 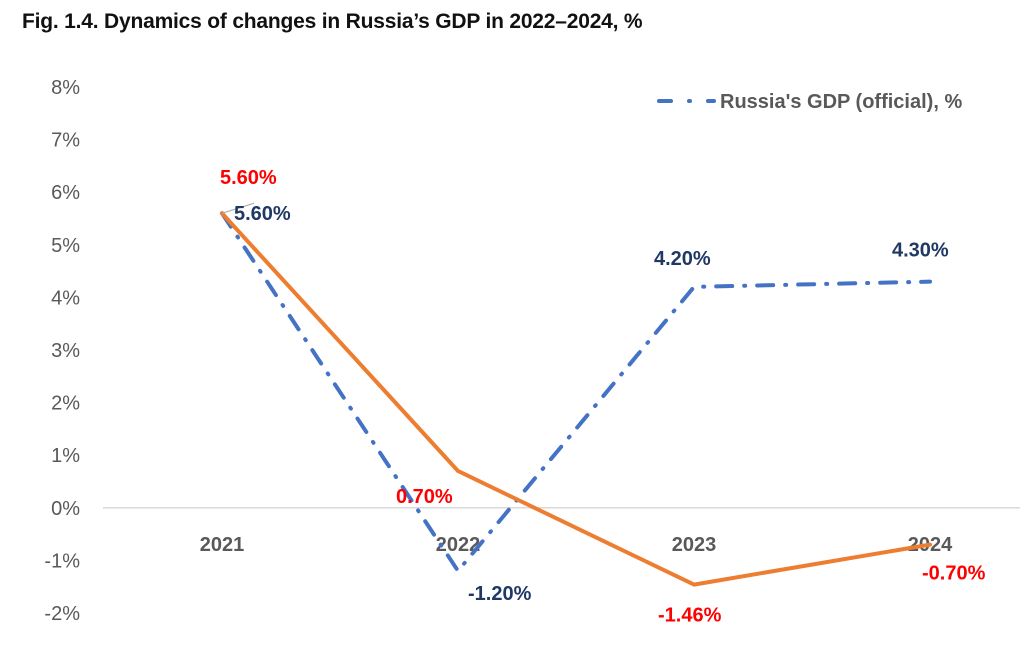 What do you see at coordinates (65, 509) in the screenshot?
I see `y-tick-label: 0%` at bounding box center [65, 509].